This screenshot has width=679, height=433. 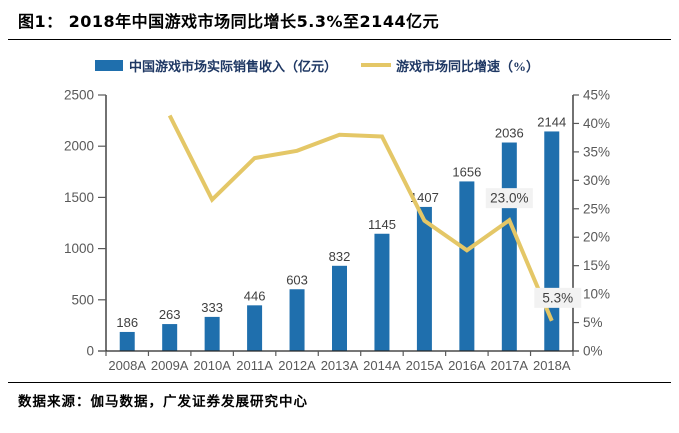 I want to click on x-axis-label: 2012A, so click(x=297, y=365).